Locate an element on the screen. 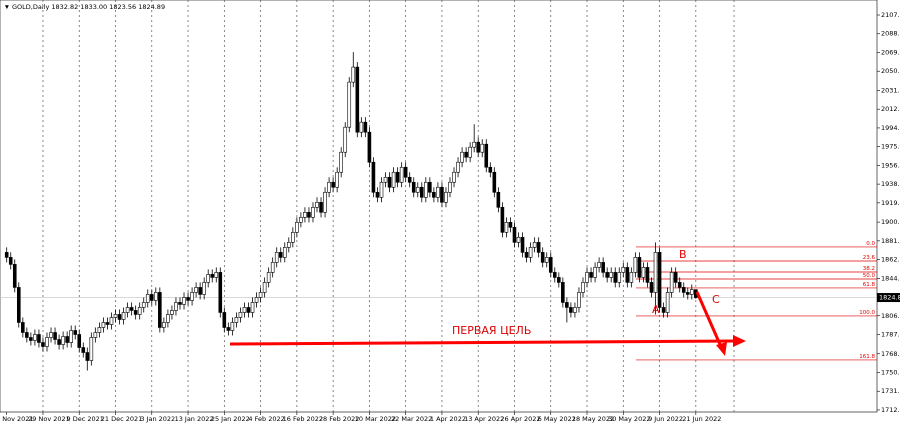  fib-label: 0.0 is located at coordinates (870, 244).